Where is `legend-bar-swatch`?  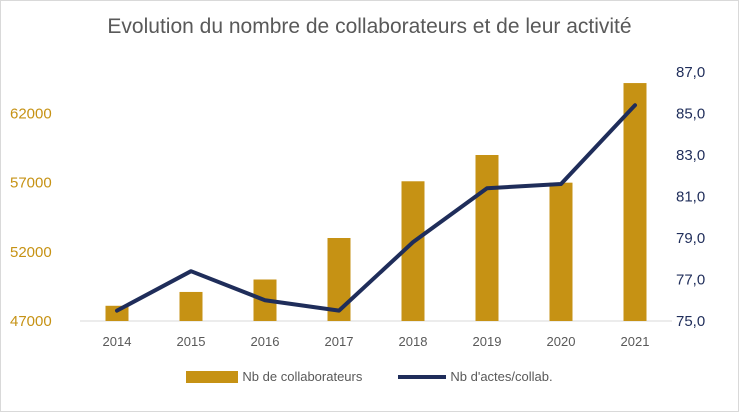
legend-bar-swatch is located at coordinates (212, 376).